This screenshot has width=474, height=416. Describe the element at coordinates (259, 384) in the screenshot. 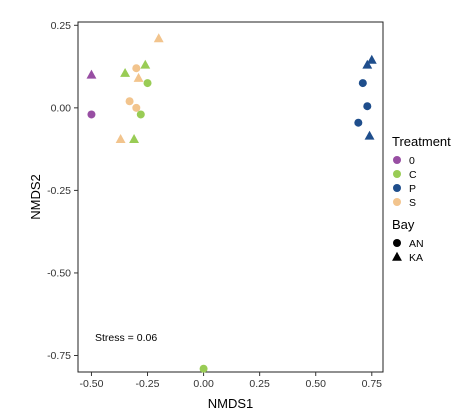

I see `x-tick-label: 0.25` at that location.